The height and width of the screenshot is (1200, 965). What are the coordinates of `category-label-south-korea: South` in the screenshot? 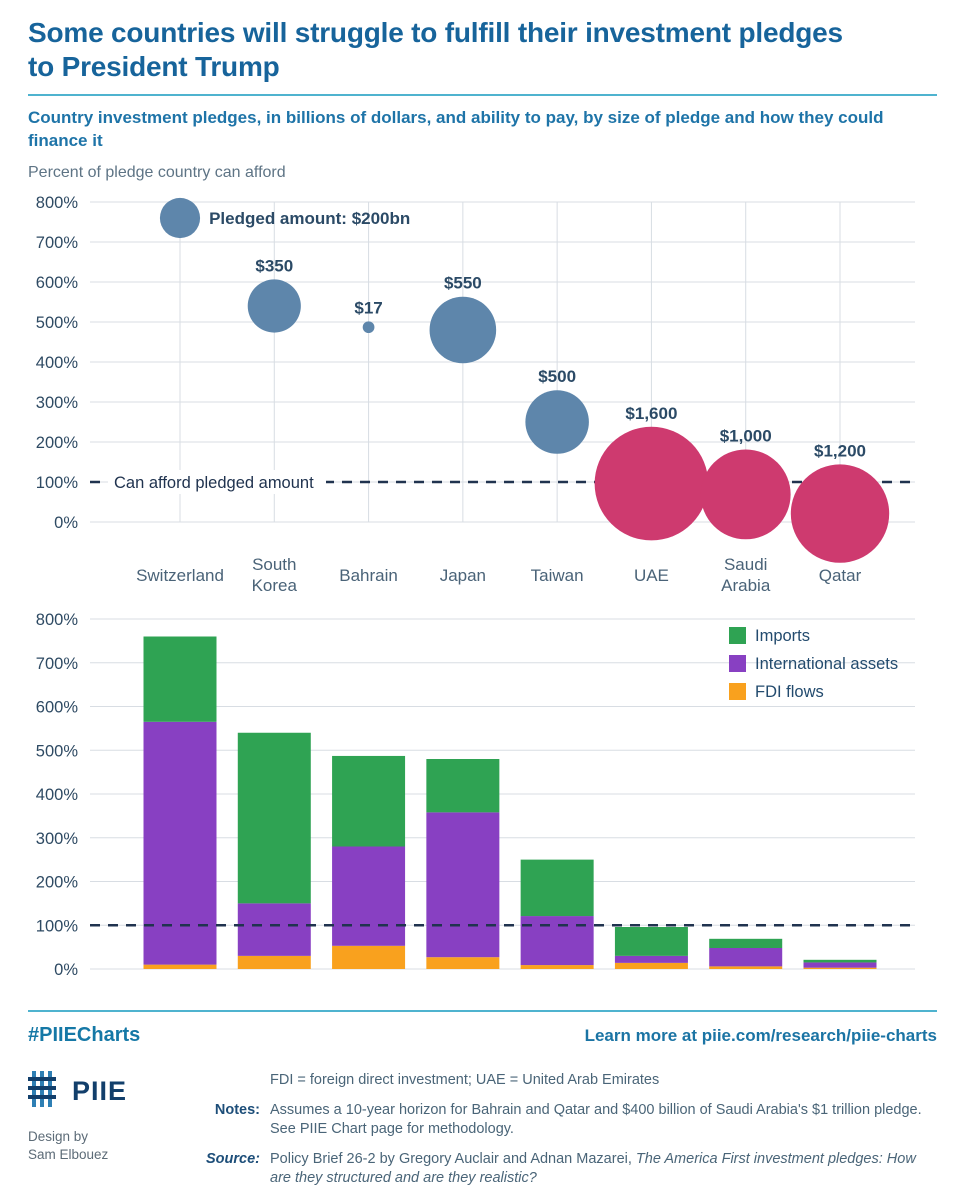 It's located at (274, 564).